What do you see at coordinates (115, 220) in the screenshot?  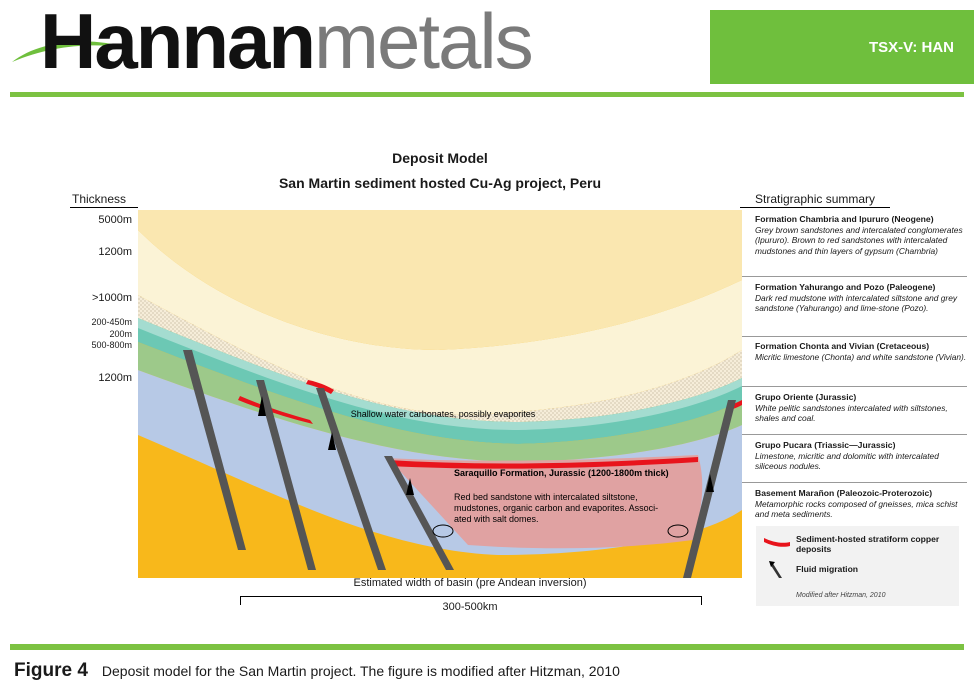 I see `thickness-label: 5000m` at bounding box center [115, 220].